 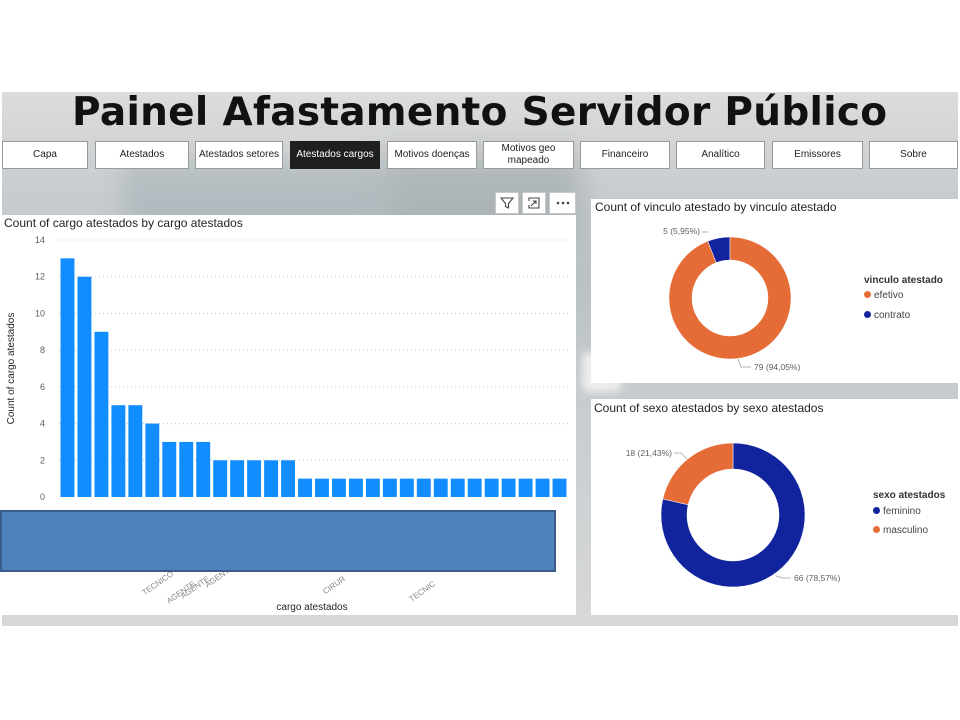 What do you see at coordinates (40, 277) in the screenshot?
I see `y-tick-label: 12` at bounding box center [40, 277].